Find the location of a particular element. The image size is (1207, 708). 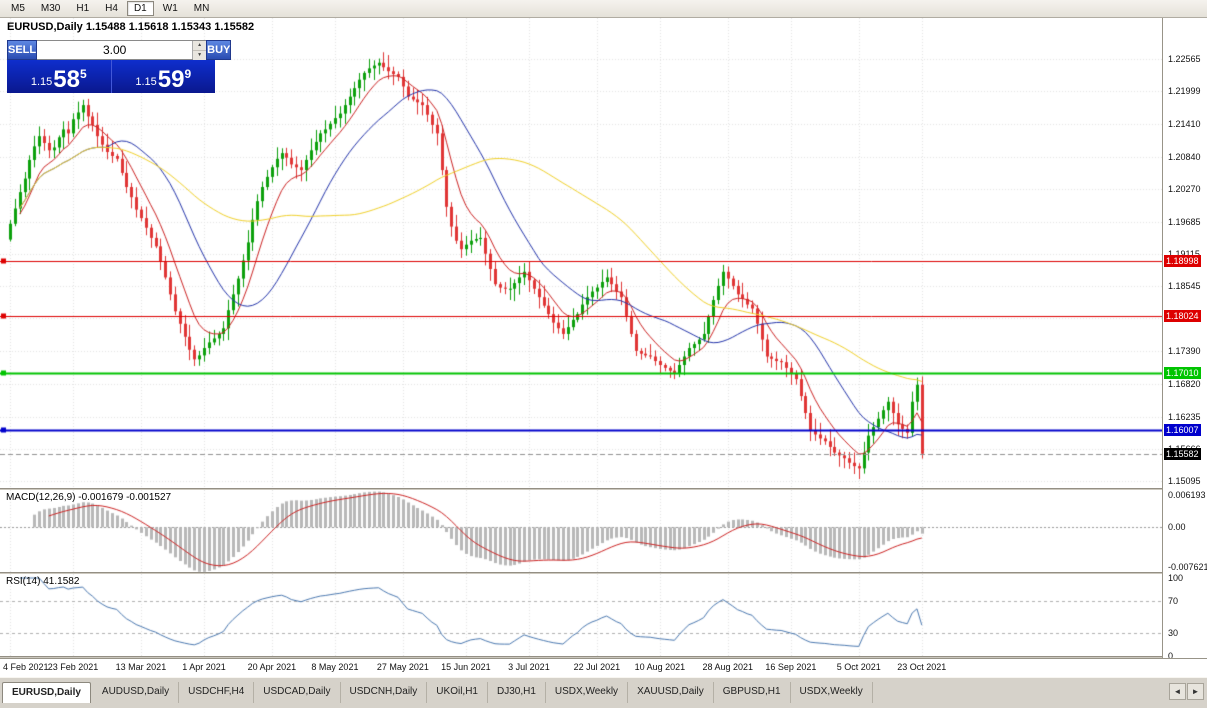

price-tick-label: 1.20270 is located at coordinates (1184, 188).